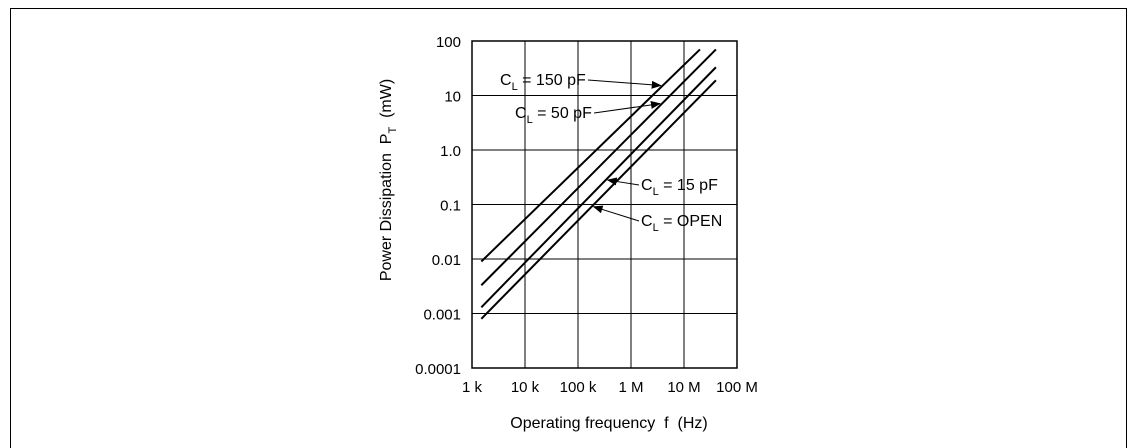 This screenshot has width=1137, height=448. What do you see at coordinates (452, 97) in the screenshot?
I see `y-tick-label: 10` at bounding box center [452, 97].